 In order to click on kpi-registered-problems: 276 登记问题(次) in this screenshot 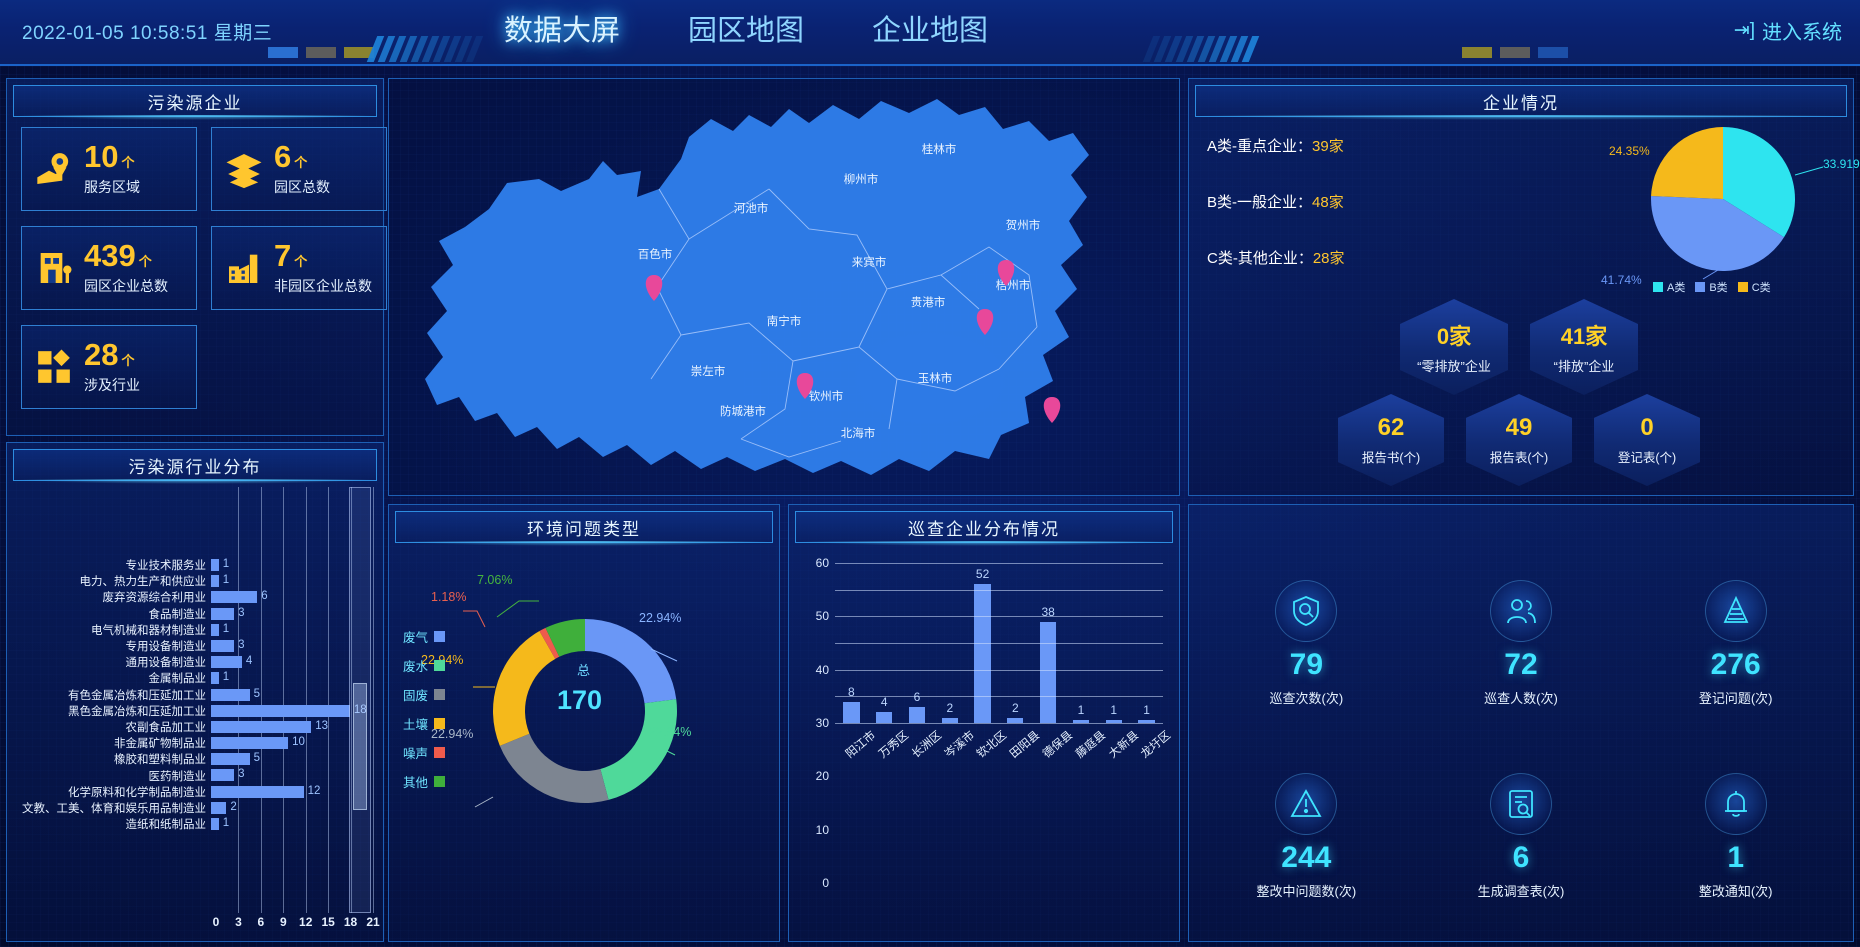, I will do `click(1735, 643)`.